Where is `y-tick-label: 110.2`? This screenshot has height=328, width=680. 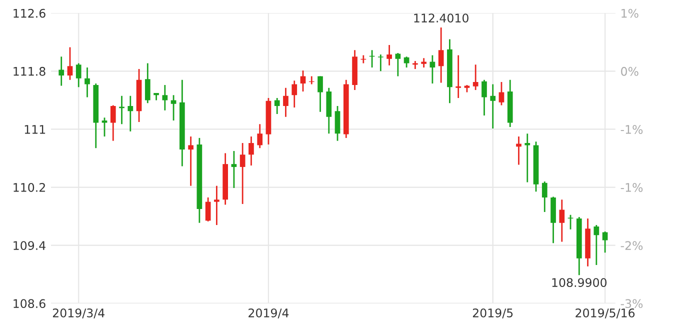 y-tick-label: 110.2 is located at coordinates (29, 187).